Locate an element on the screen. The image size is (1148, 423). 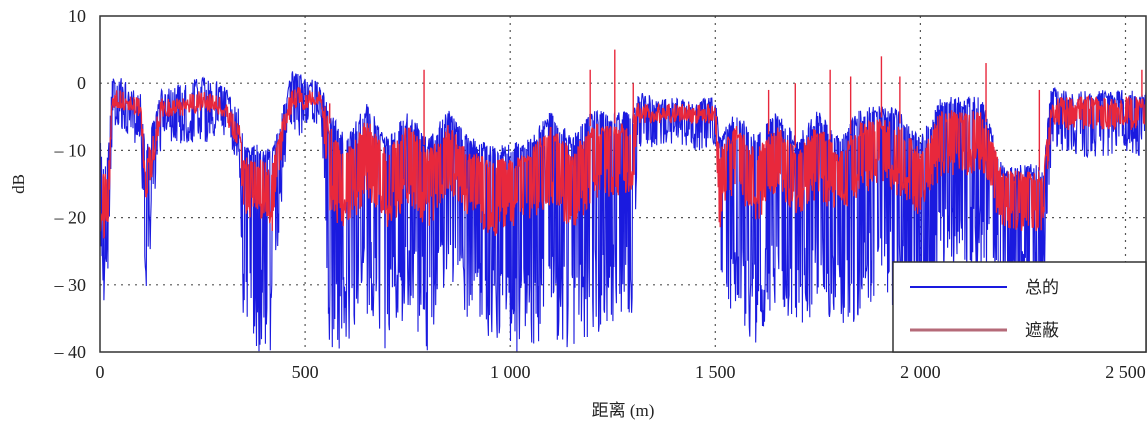
x-tick-label-3: 1 500 is located at coordinates (715, 372).